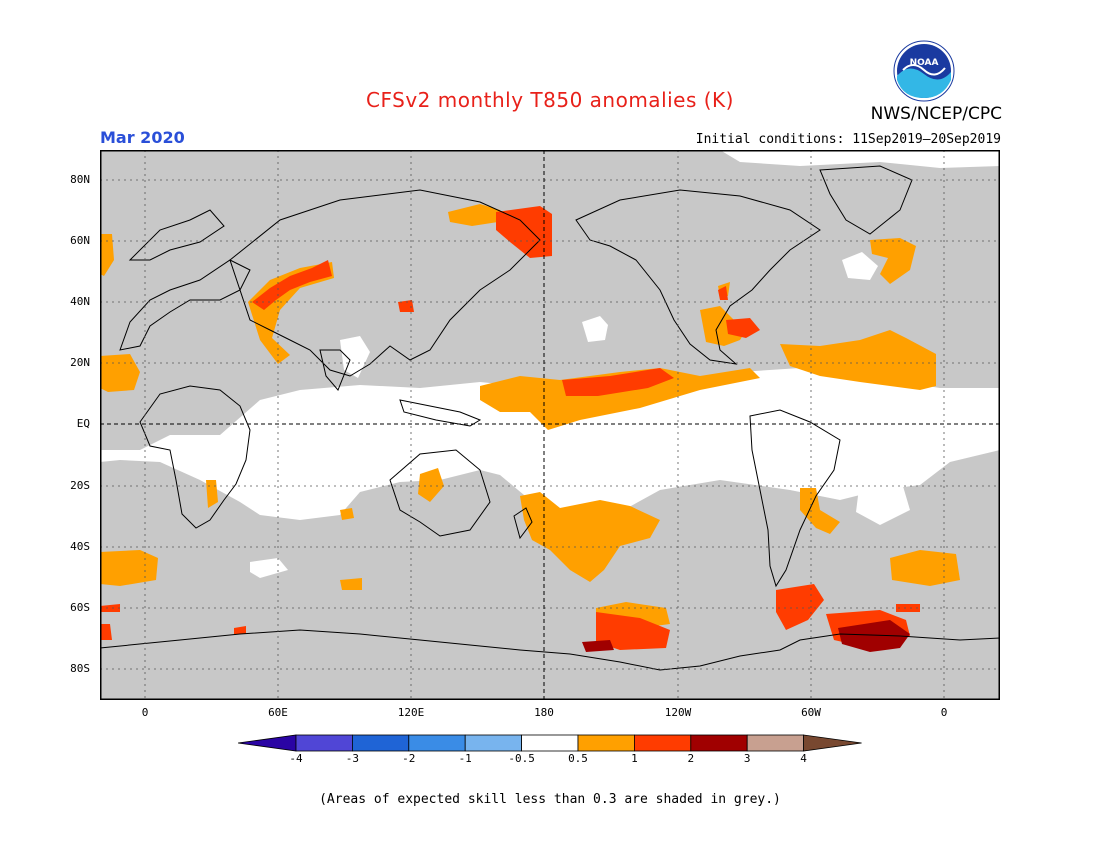 This screenshot has height=850, width=1100. Describe the element at coordinates (550, 100) in the screenshot. I see `chart-title: CFSv2 monthly T850 anomalies (K)` at that location.